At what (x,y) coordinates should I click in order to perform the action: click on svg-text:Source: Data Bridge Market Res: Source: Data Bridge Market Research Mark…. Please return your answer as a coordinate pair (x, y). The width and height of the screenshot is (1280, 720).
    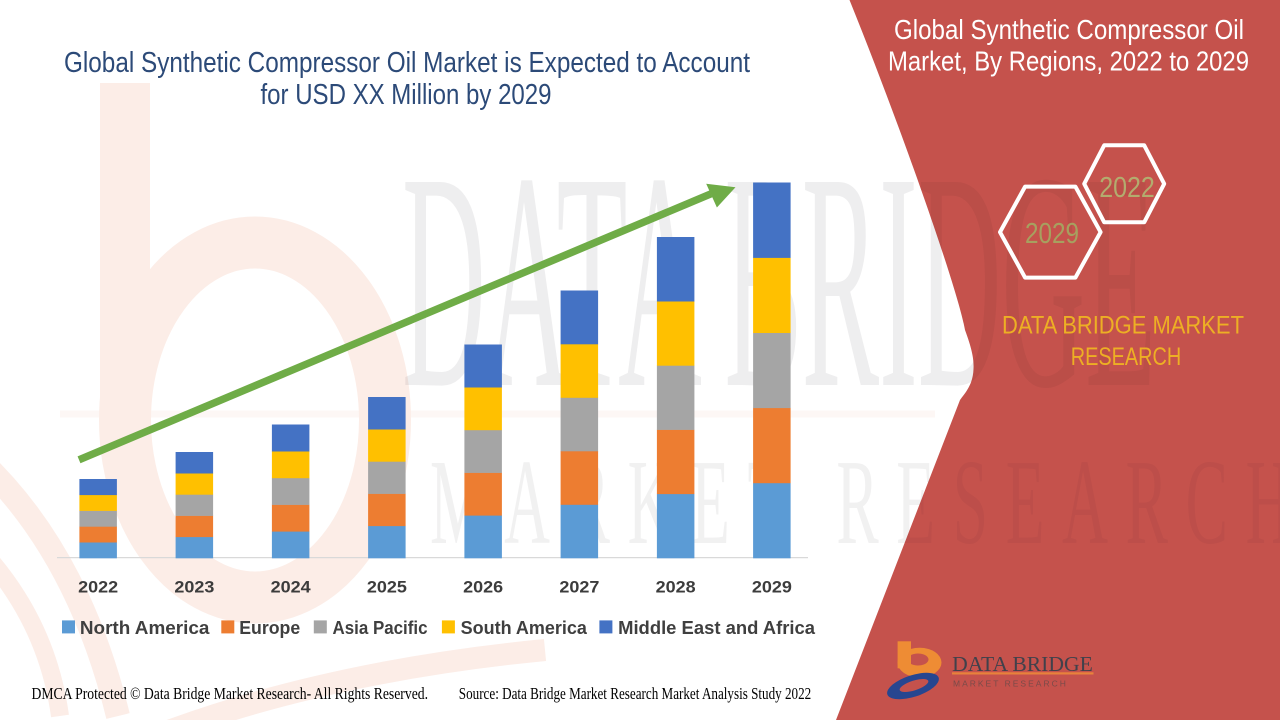
    Looking at the image, I should click on (635, 693).